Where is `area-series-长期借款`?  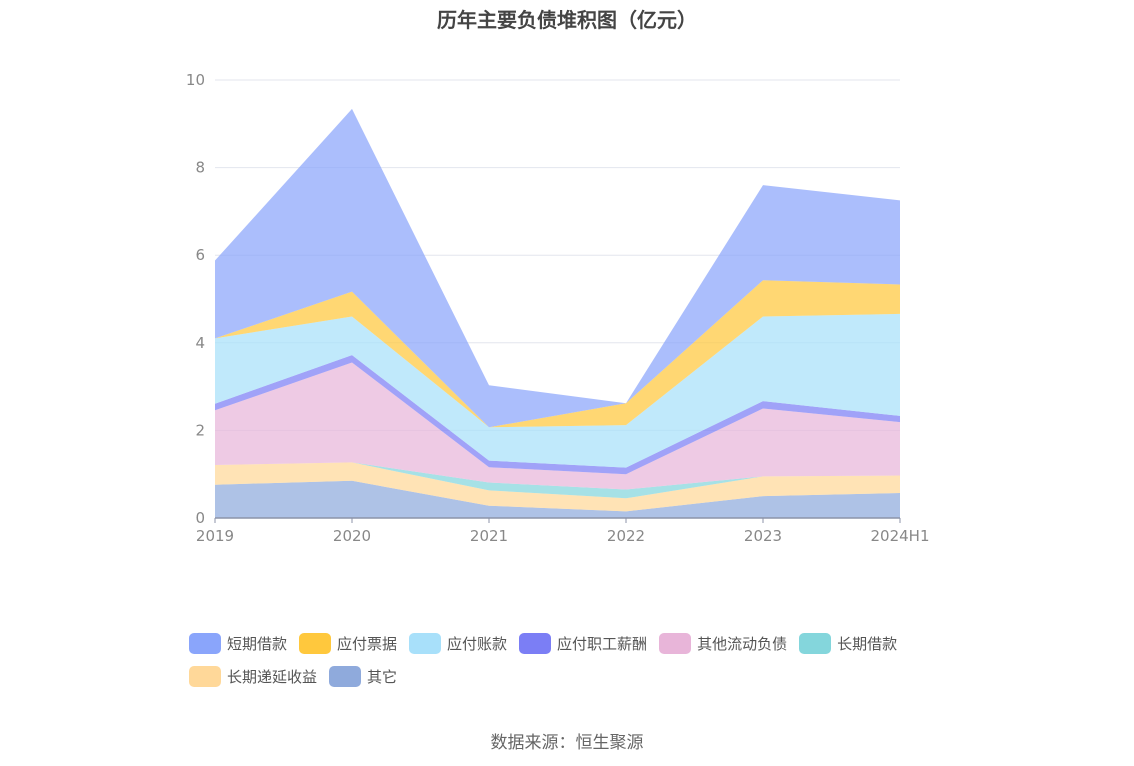 area-series-长期借款 is located at coordinates (557, 480).